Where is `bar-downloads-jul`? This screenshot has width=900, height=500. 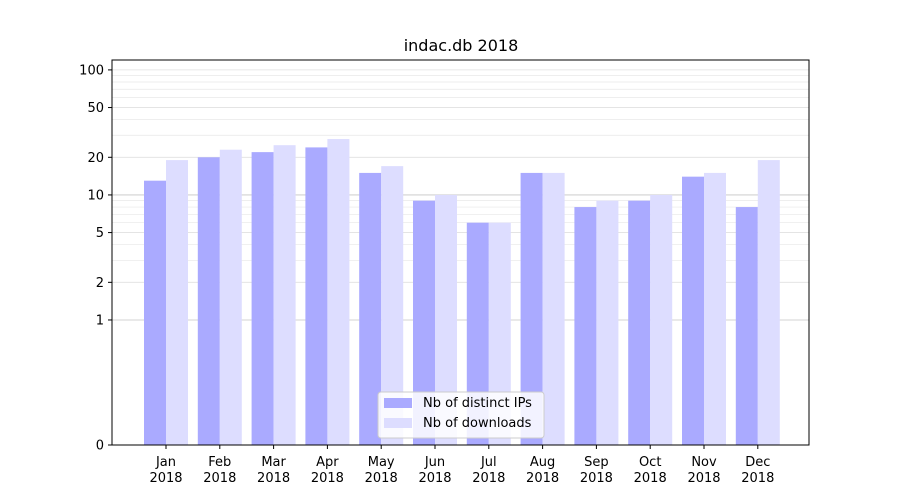
bar-downloads-jul is located at coordinates (499, 333).